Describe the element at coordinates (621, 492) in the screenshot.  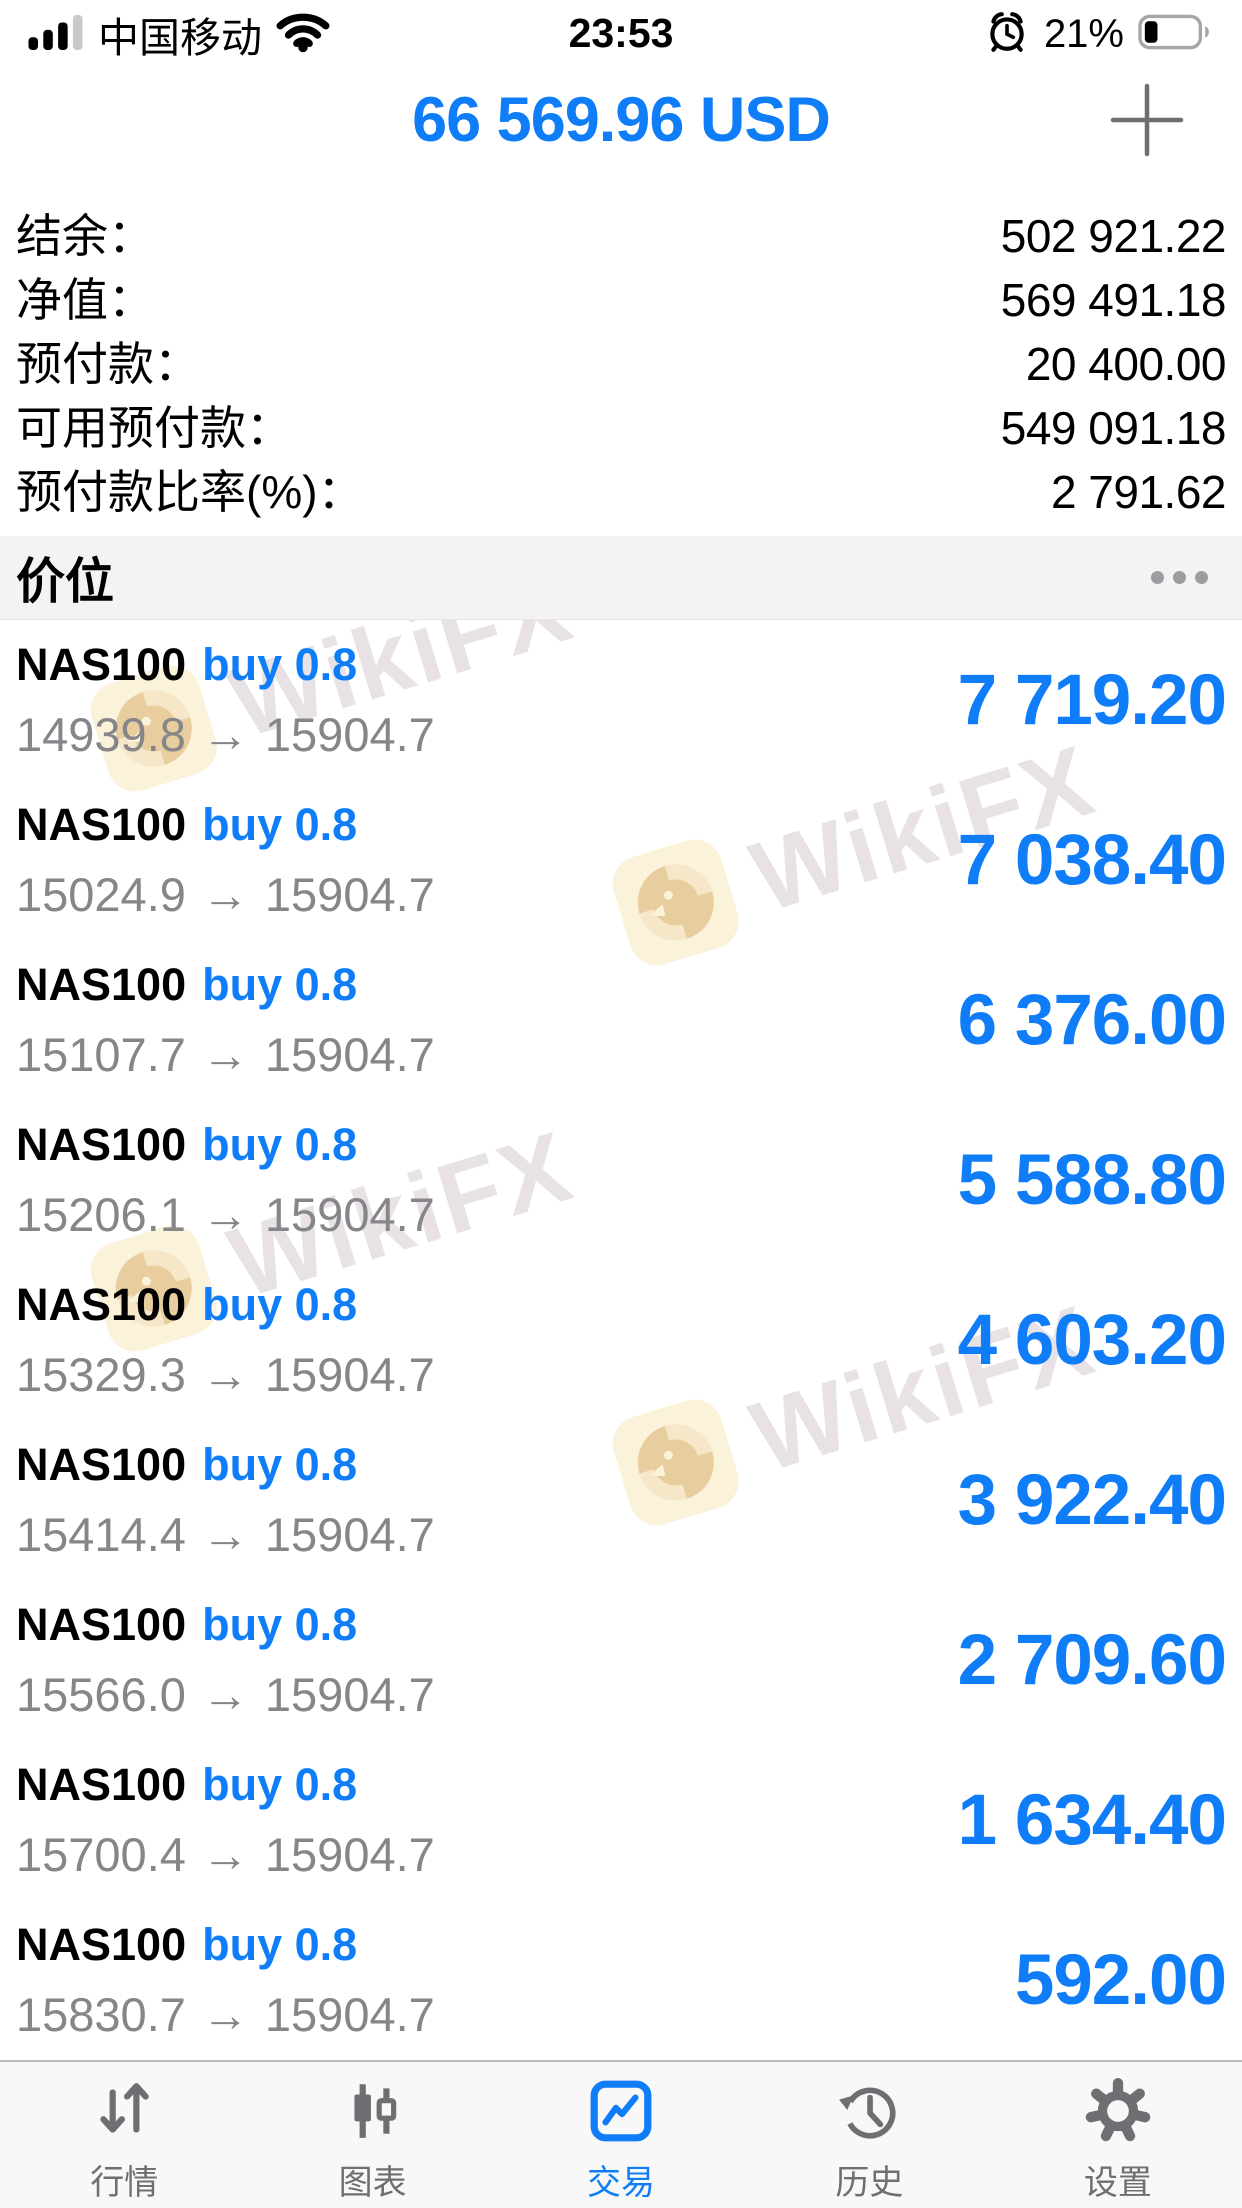
I see `account-summary-row: 预付款比率(%)： 2 791.62` at that location.